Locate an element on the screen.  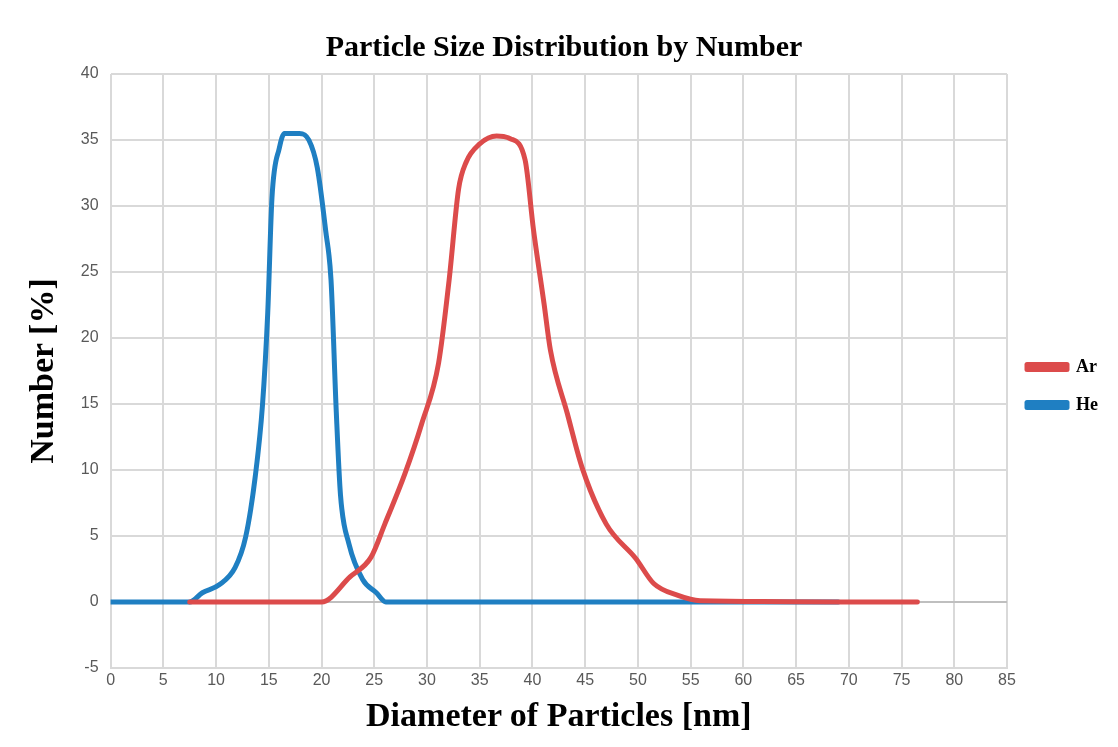
x-tick-label: 20 is located at coordinates (321, 680).